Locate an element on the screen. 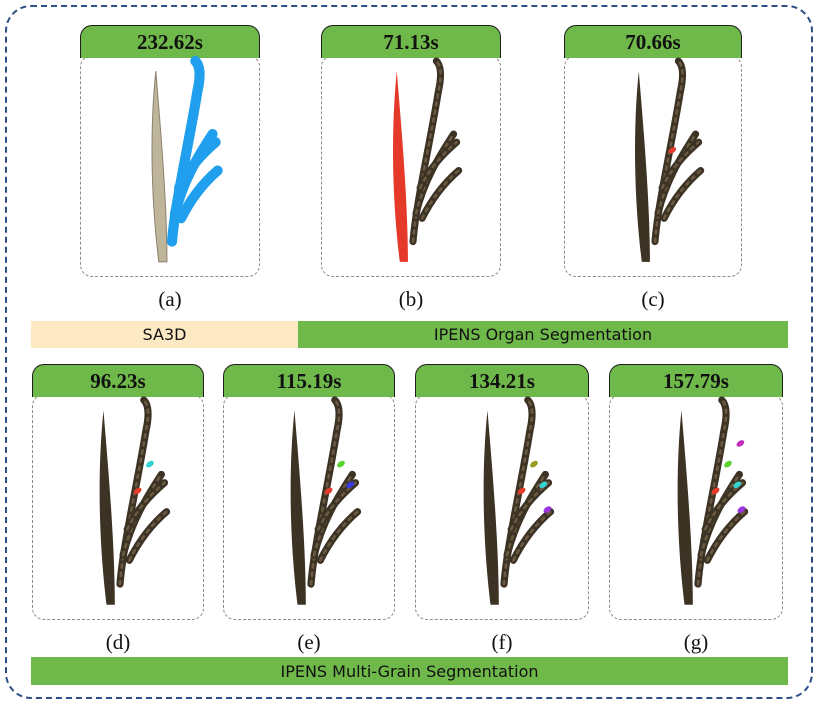 This screenshot has height=706, width=820. time-label-a: 232.62s is located at coordinates (170, 41).